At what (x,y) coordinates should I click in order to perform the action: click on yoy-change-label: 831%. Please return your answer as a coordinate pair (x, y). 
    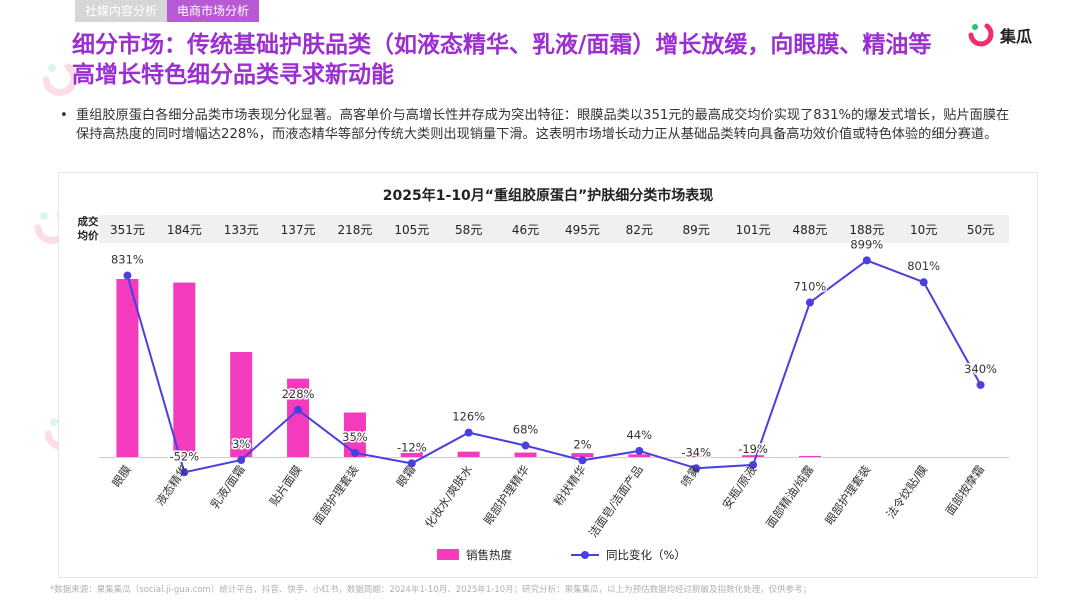
    Looking at the image, I should click on (127, 260).